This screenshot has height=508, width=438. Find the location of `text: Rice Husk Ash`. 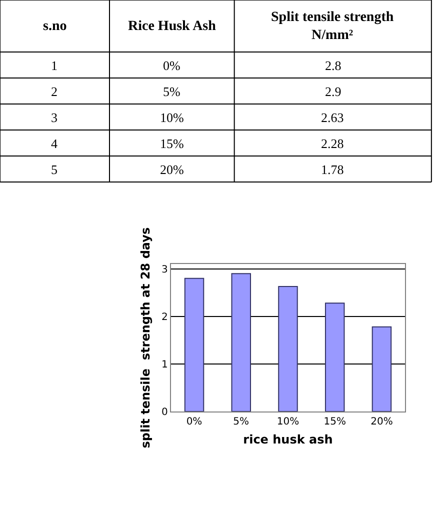

text: Rice Husk Ash is located at coordinates (172, 26).